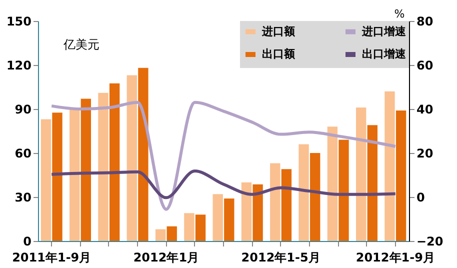 This screenshot has width=457, height=268. Describe the element at coordinates (420, 197) in the screenshot. I see `y2-tick-label: 0` at that location.